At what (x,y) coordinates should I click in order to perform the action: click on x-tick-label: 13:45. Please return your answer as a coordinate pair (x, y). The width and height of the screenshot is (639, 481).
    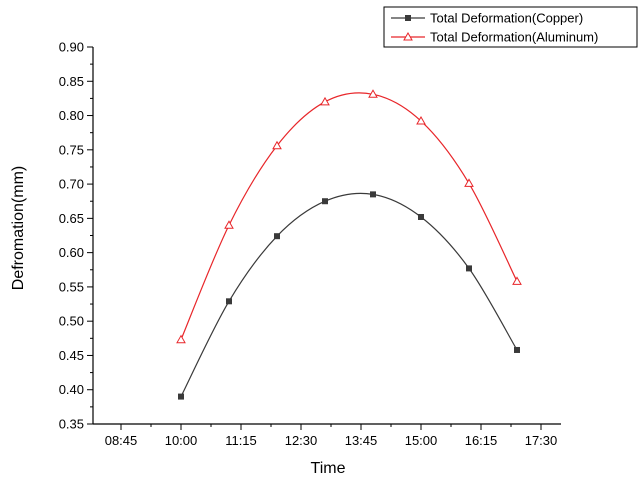
    Looking at the image, I should click on (361, 440).